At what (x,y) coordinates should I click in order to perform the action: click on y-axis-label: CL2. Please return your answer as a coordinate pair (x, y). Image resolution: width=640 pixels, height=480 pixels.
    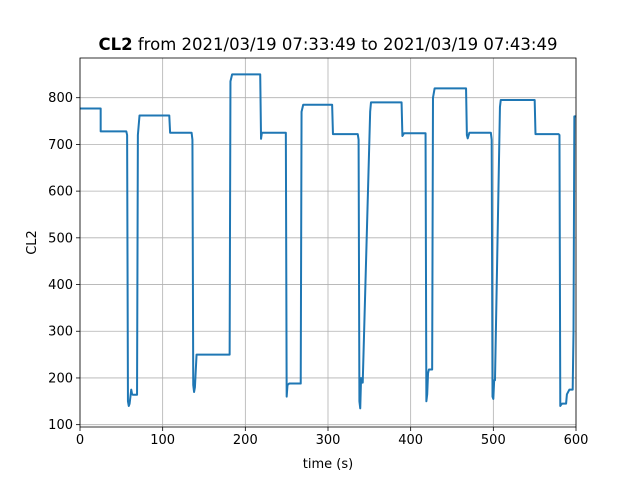
    Looking at the image, I should click on (32, 242).